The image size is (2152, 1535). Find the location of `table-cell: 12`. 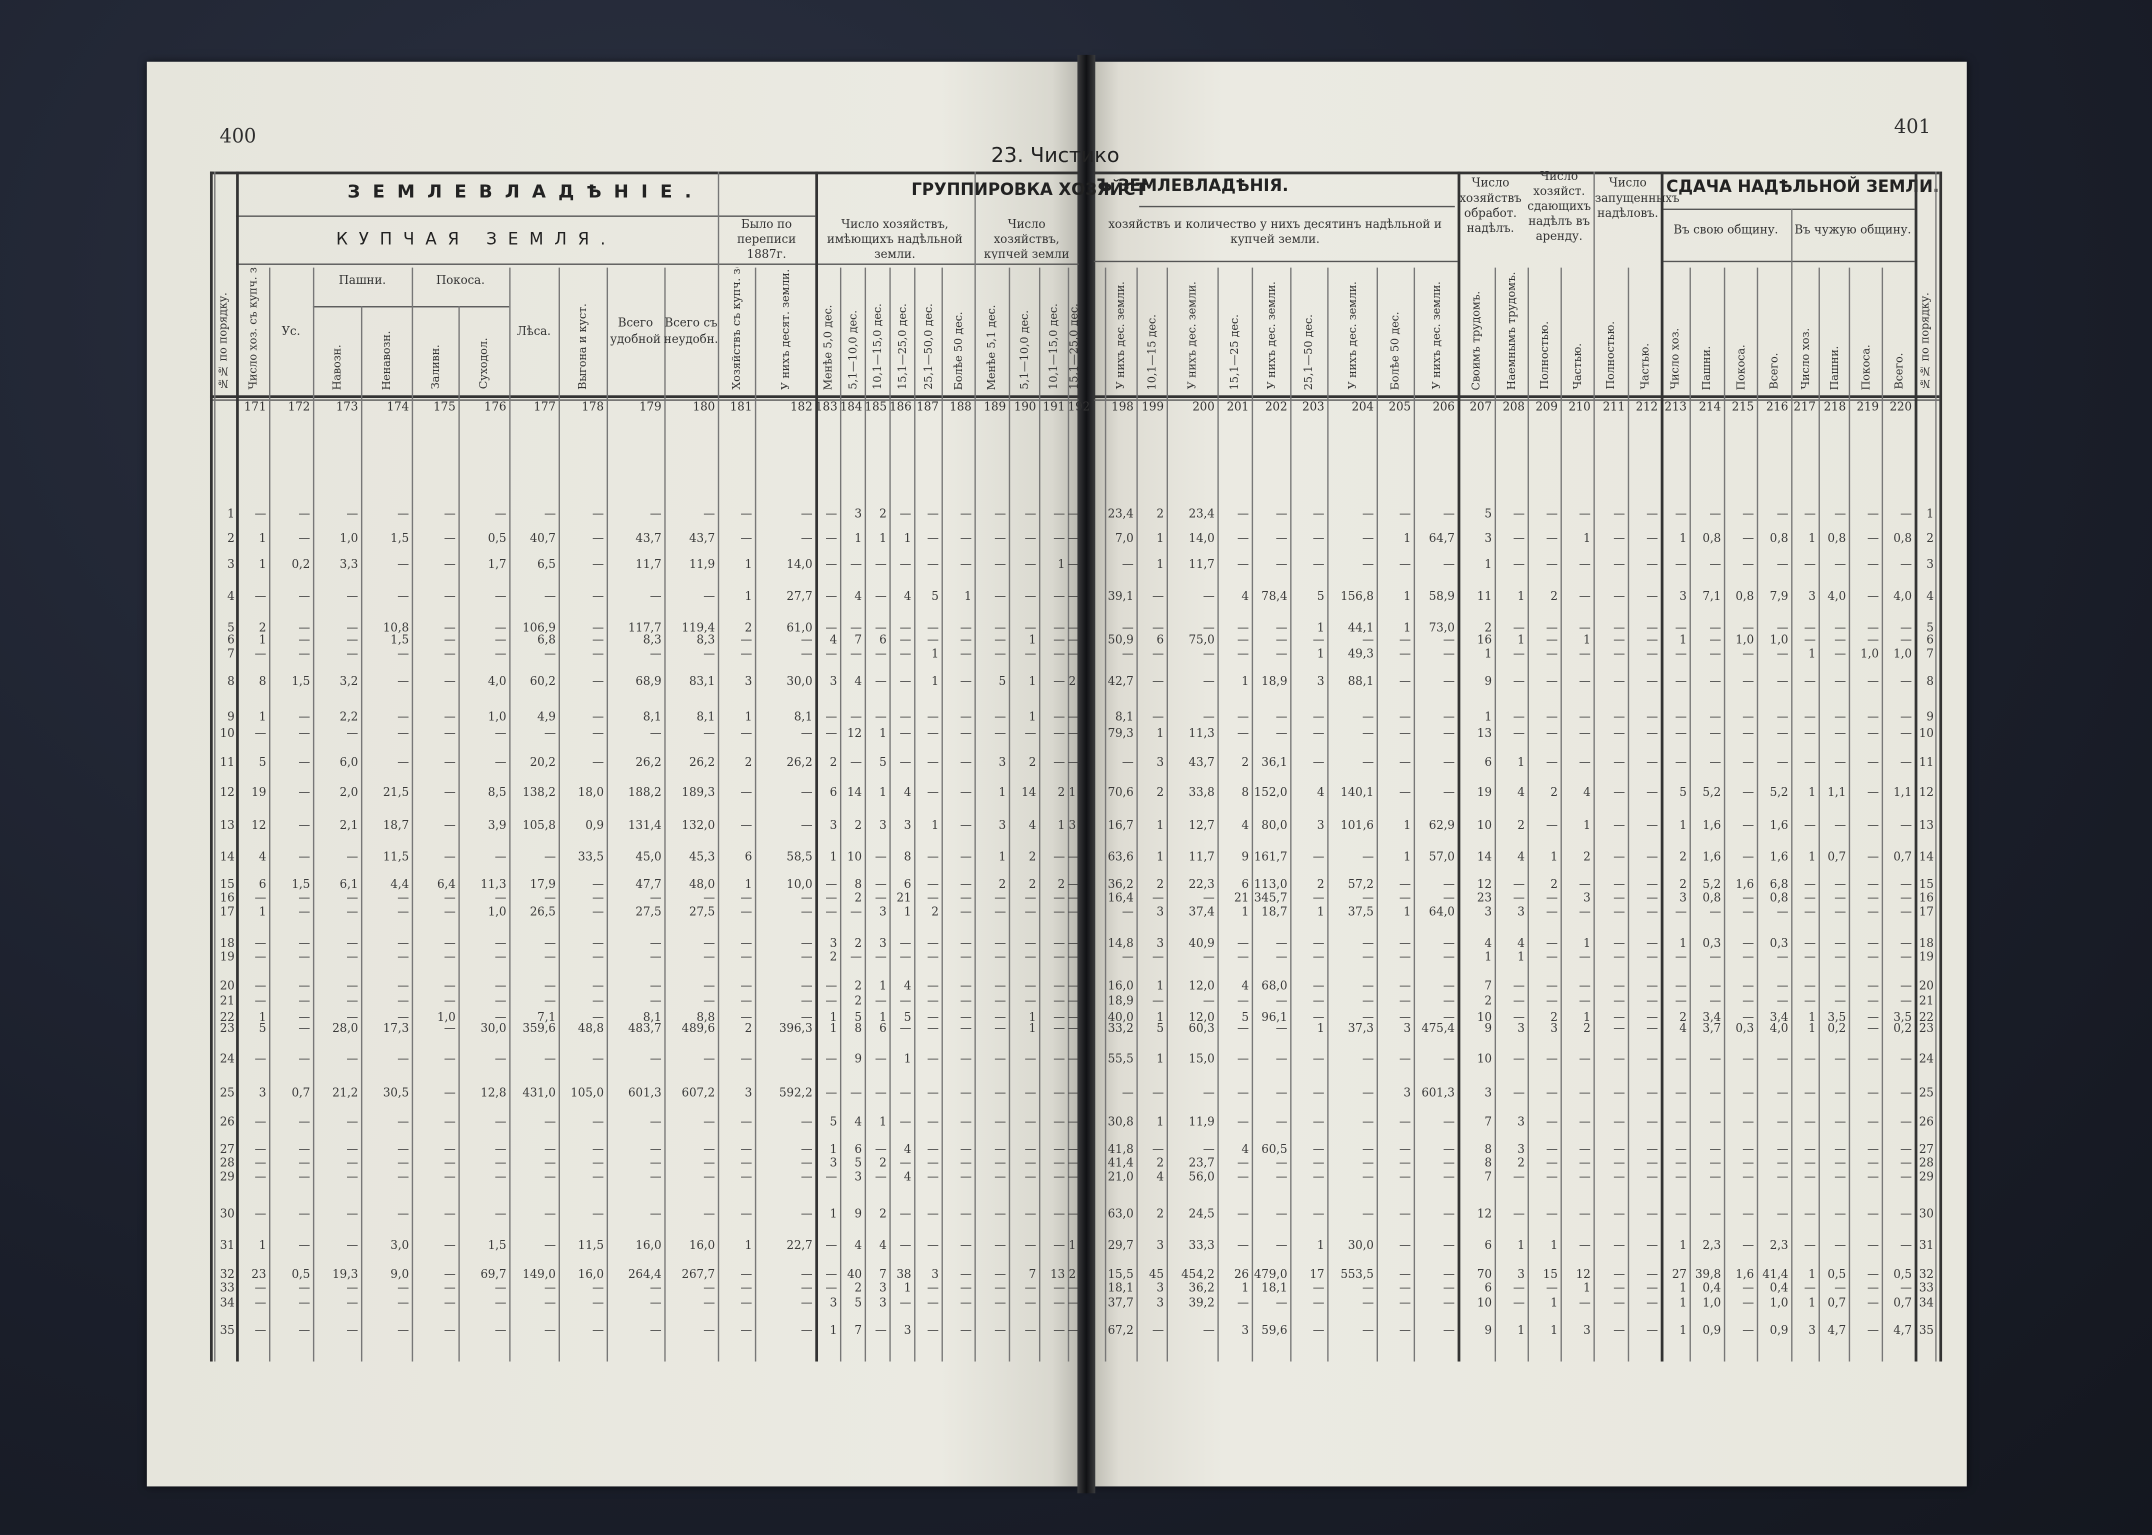

table-cell: 12 is located at coordinates (1583, 1275).